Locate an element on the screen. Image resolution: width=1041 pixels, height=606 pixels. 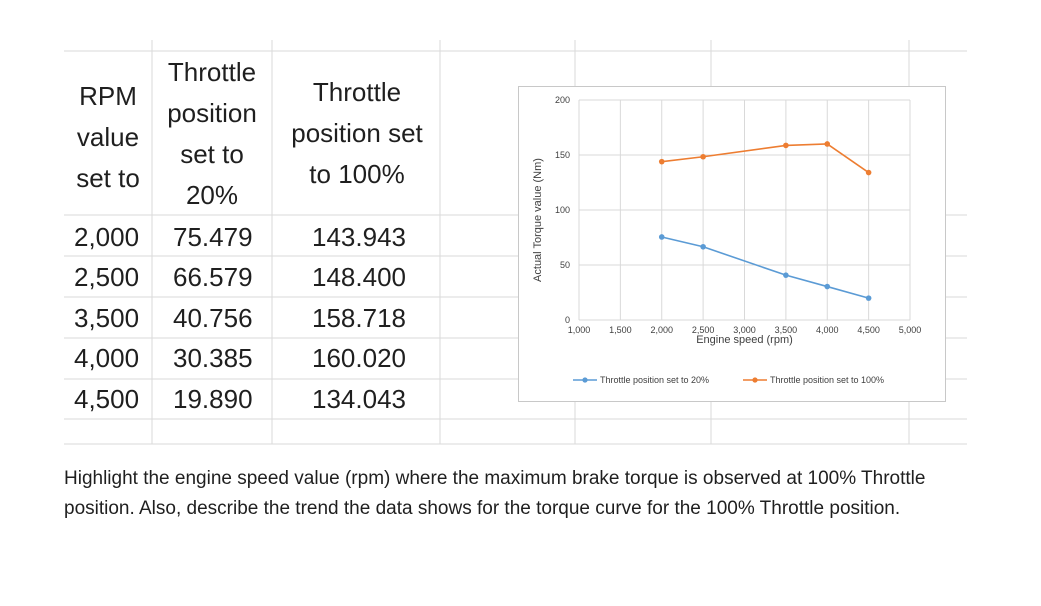
x-tick-label: 5,000 is located at coordinates (910, 330).